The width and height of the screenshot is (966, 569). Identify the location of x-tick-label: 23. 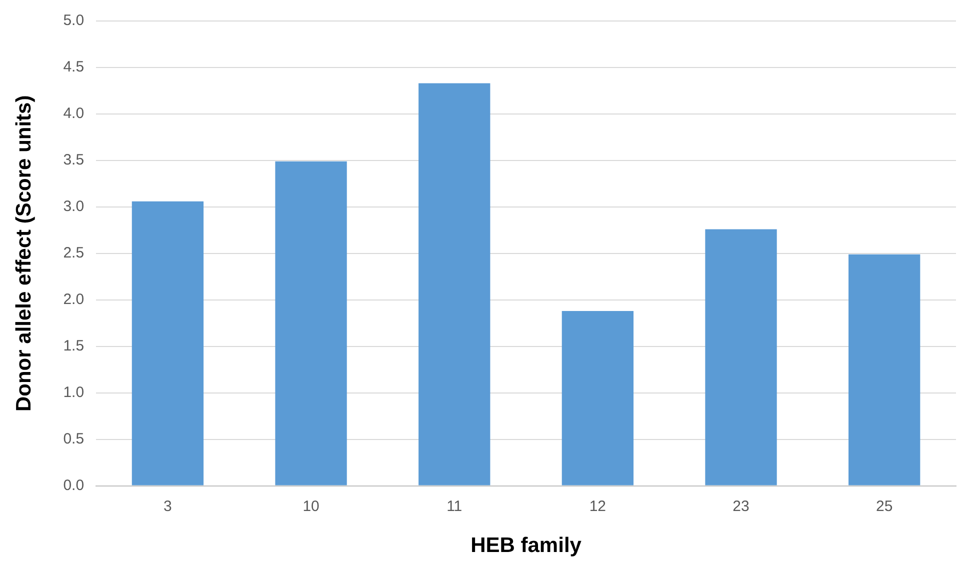
(741, 506).